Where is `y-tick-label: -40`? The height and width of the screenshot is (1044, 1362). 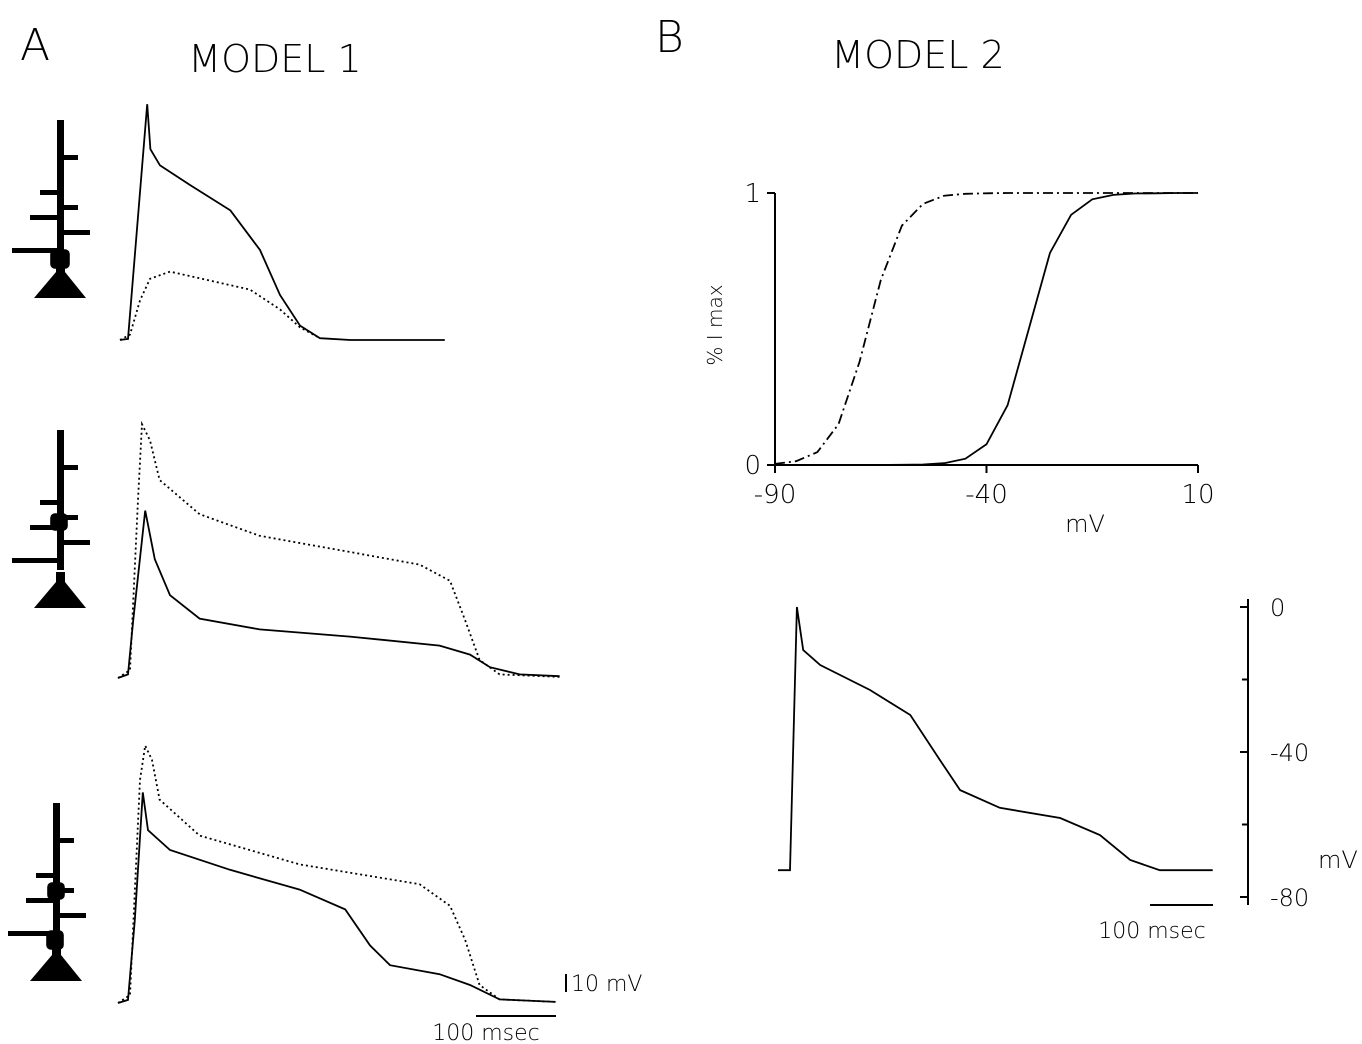 y-tick-label: -40 is located at coordinates (1289, 753).